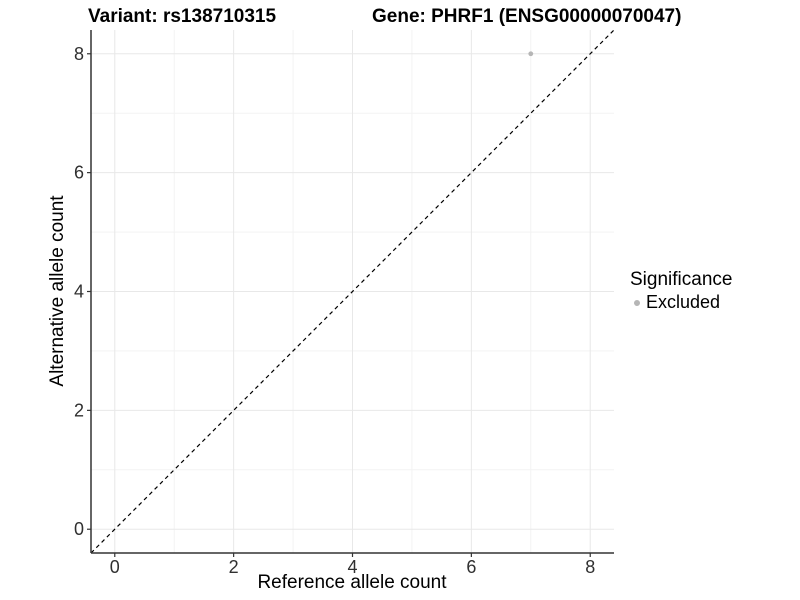 This screenshot has height=600, width=800. What do you see at coordinates (681, 291) in the screenshot?
I see `legend: Significance Excluded` at bounding box center [681, 291].